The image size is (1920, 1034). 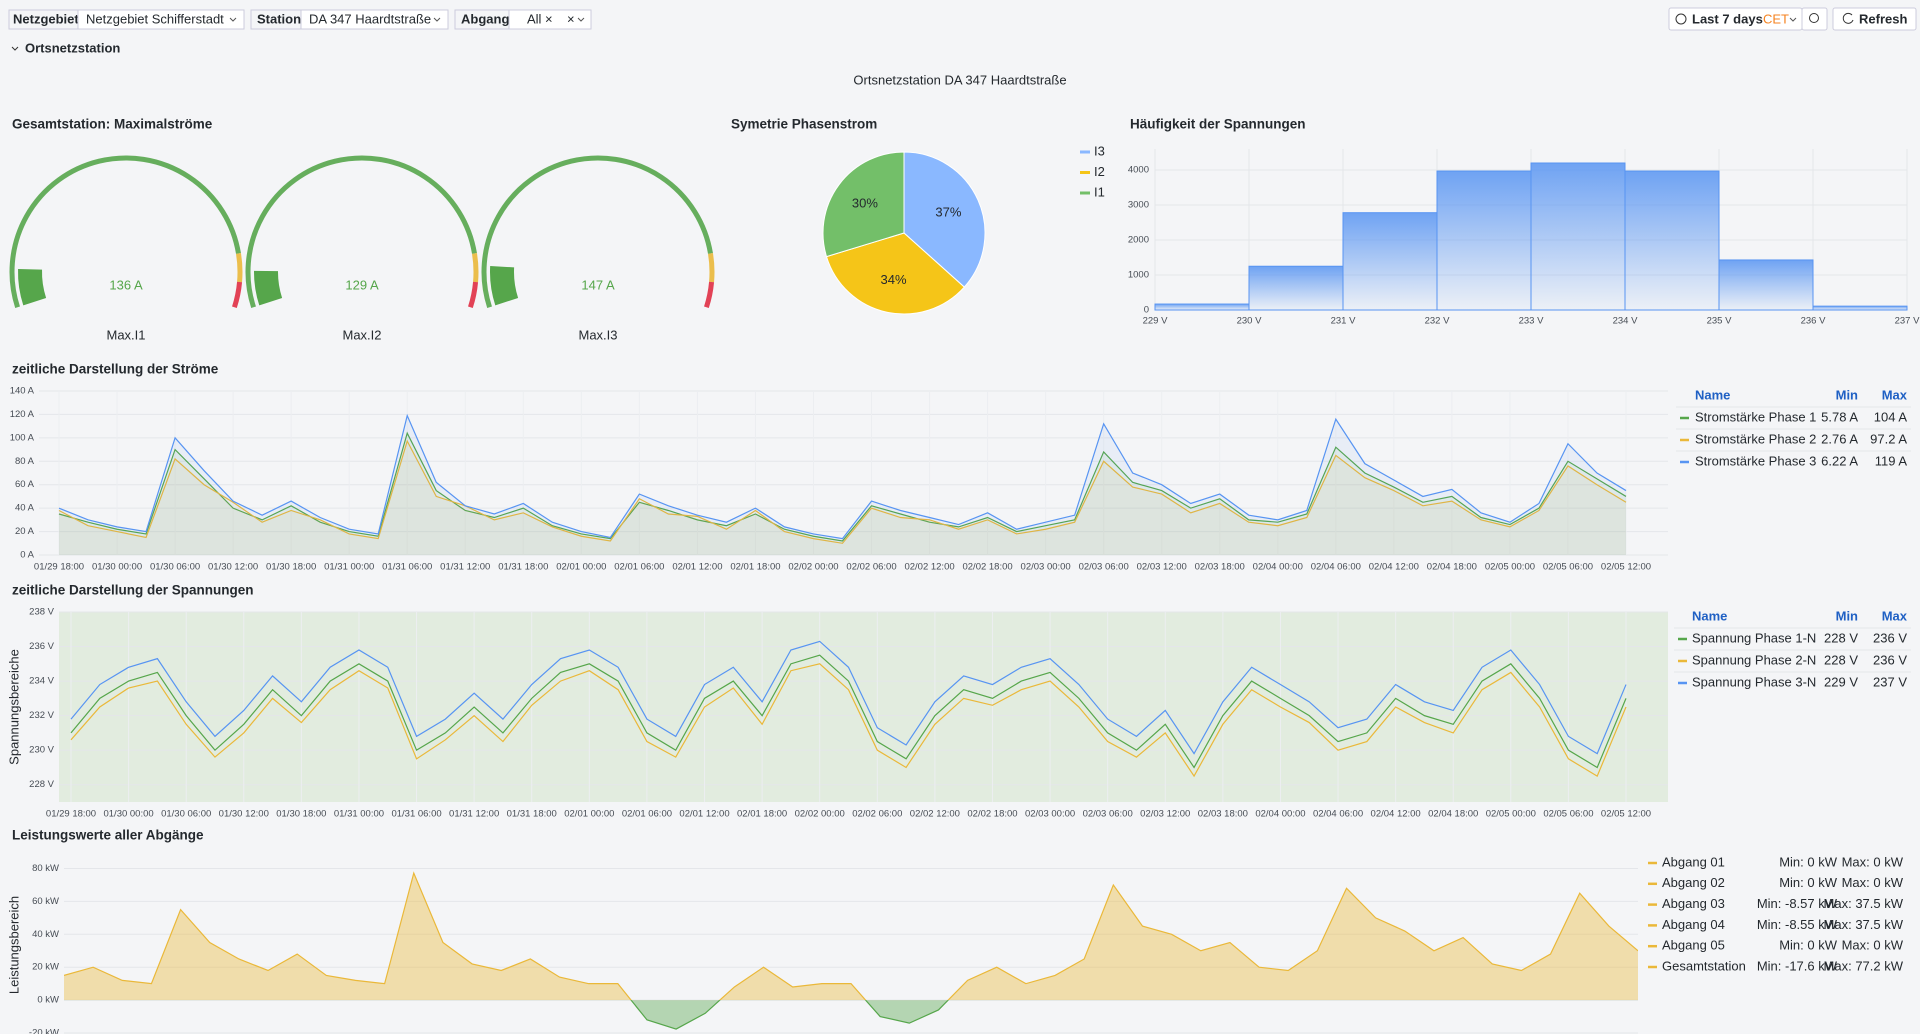 What do you see at coordinates (1727, 18) in the screenshot?
I see `time-range: Last 7 days` at bounding box center [1727, 18].